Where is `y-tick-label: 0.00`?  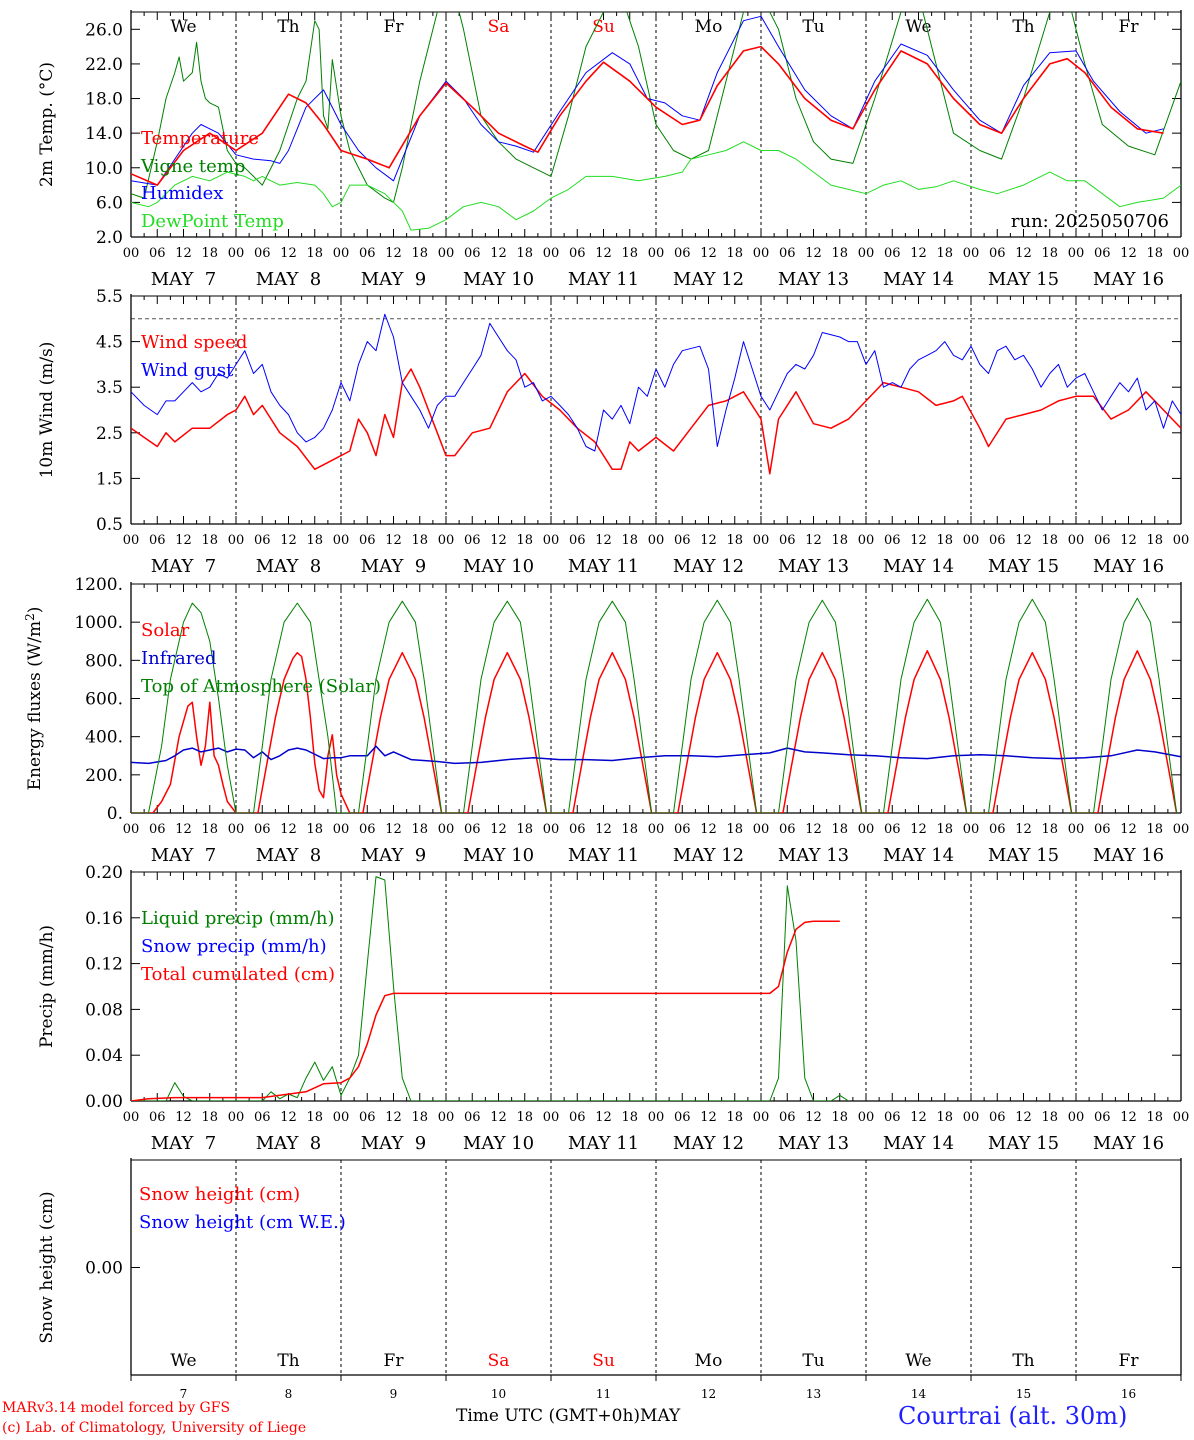 y-tick-label: 0.00 is located at coordinates (104, 1102).